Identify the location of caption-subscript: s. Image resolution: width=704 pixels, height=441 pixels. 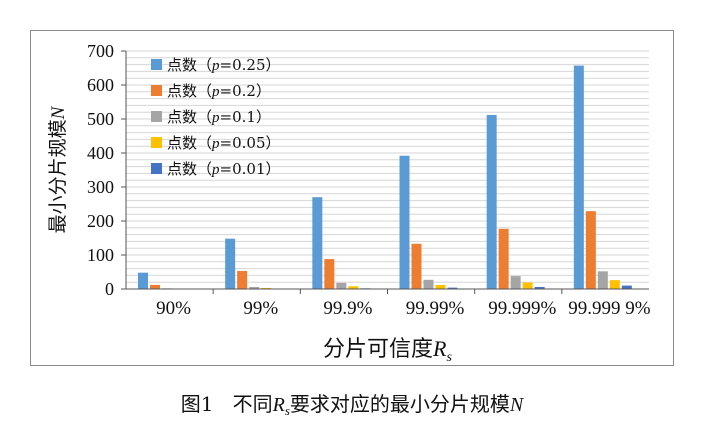
(287, 410).